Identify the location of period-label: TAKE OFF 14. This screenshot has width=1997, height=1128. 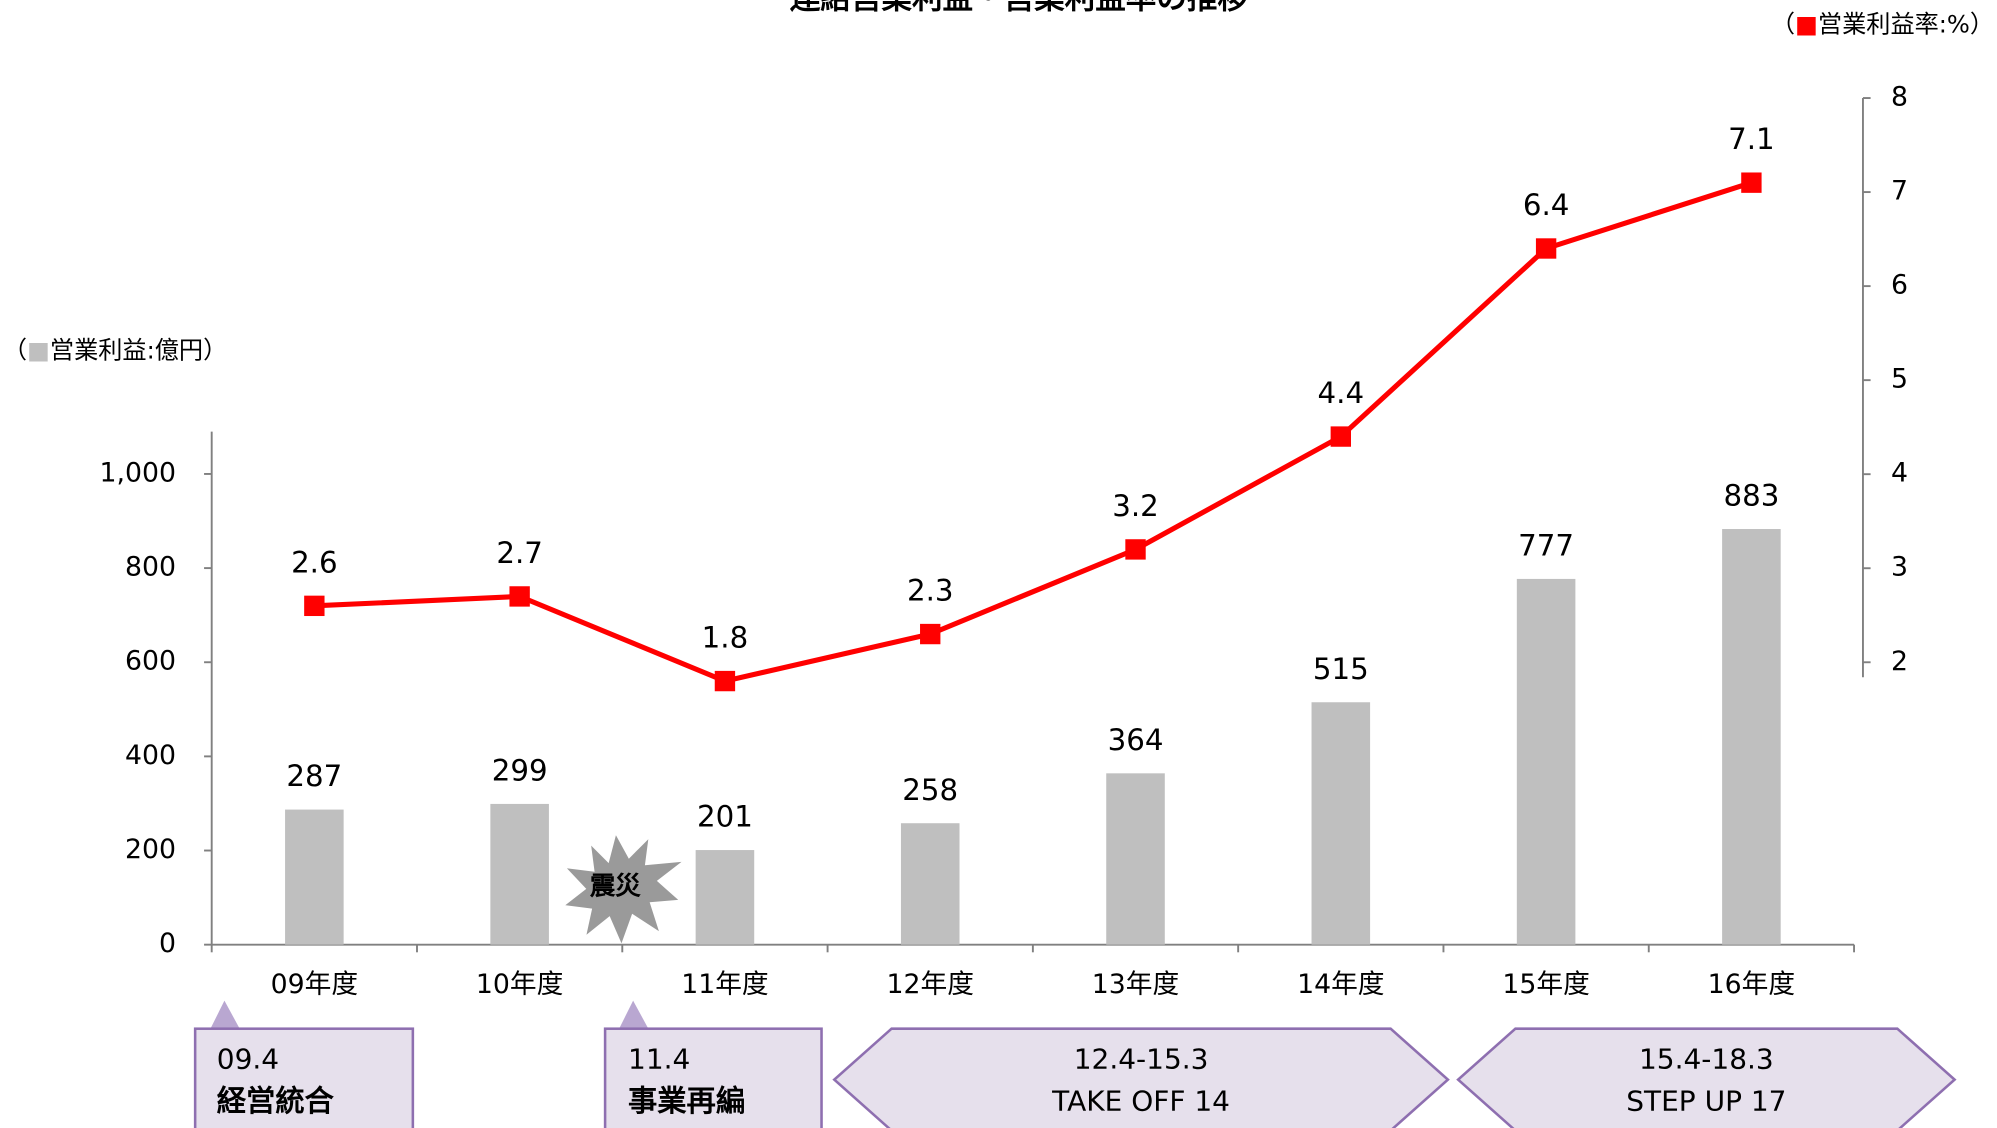
(1140, 1101).